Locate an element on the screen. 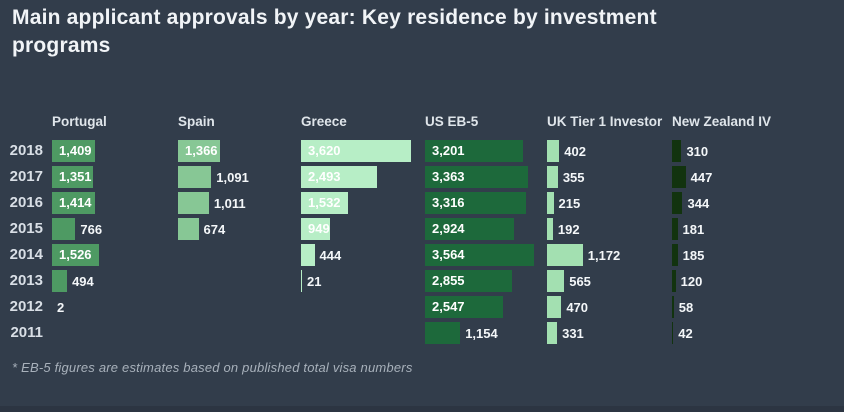  bar-cell: 3,316 is located at coordinates (476, 203).